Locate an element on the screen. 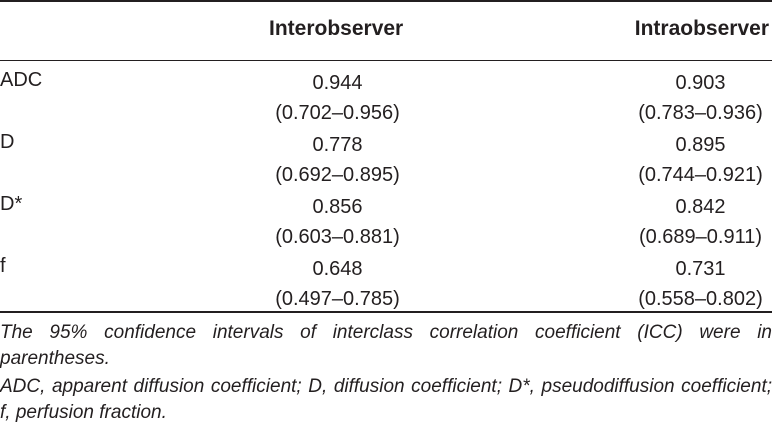  interobserver-cell: 0.944 (0.702–0.956) is located at coordinates (337, 98).